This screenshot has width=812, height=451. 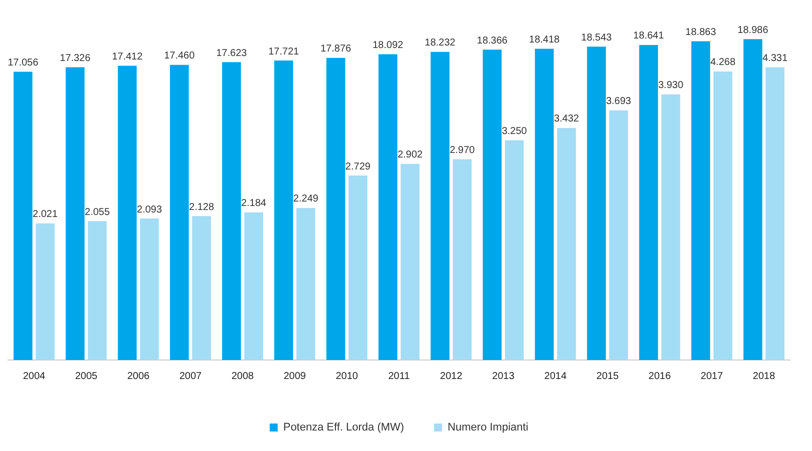 I want to click on x-tick-label: 2005, so click(x=86, y=376).